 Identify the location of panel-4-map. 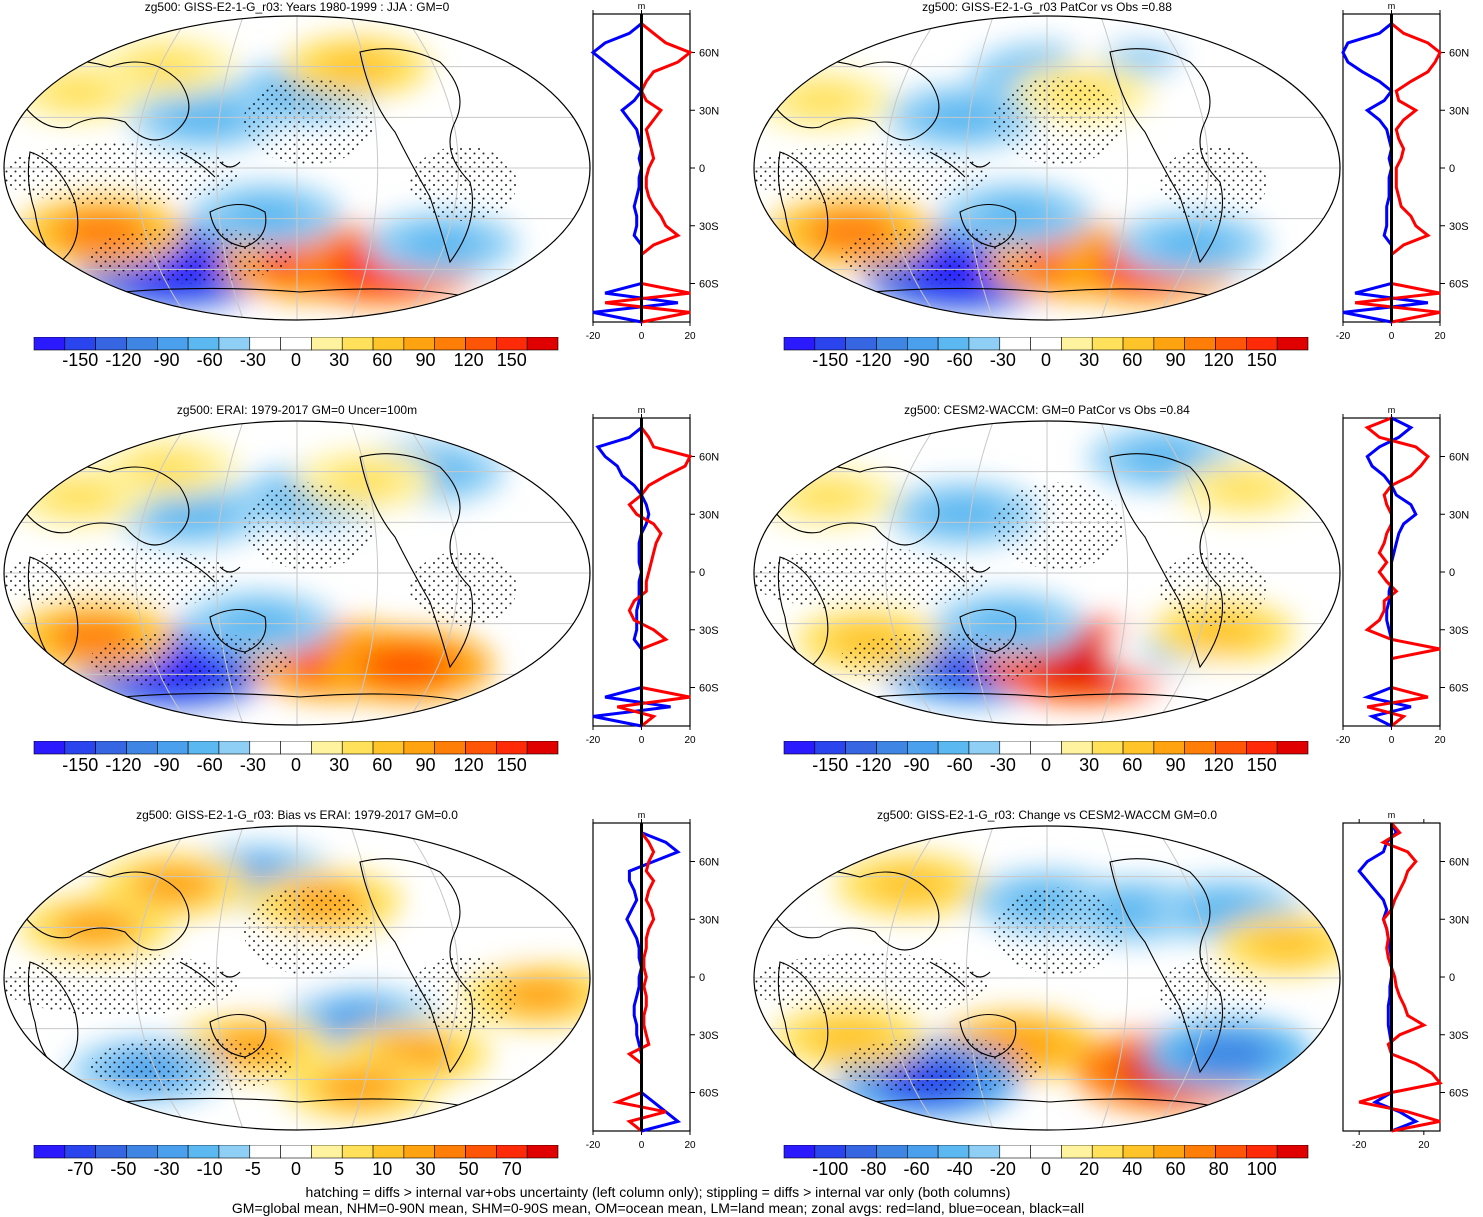
(1047, 573).